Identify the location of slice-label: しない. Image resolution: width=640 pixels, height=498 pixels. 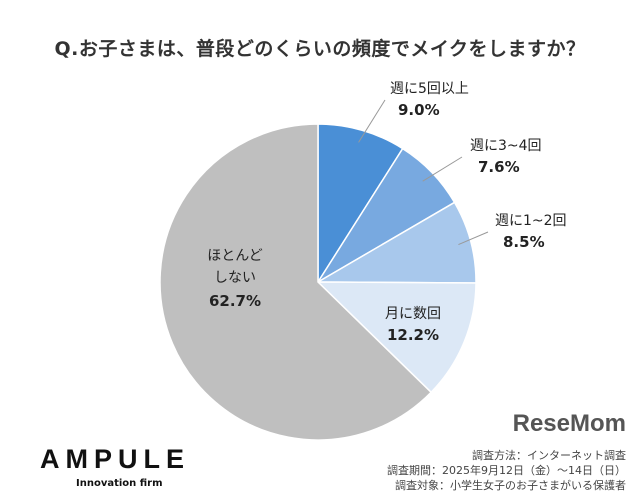
(235, 278).